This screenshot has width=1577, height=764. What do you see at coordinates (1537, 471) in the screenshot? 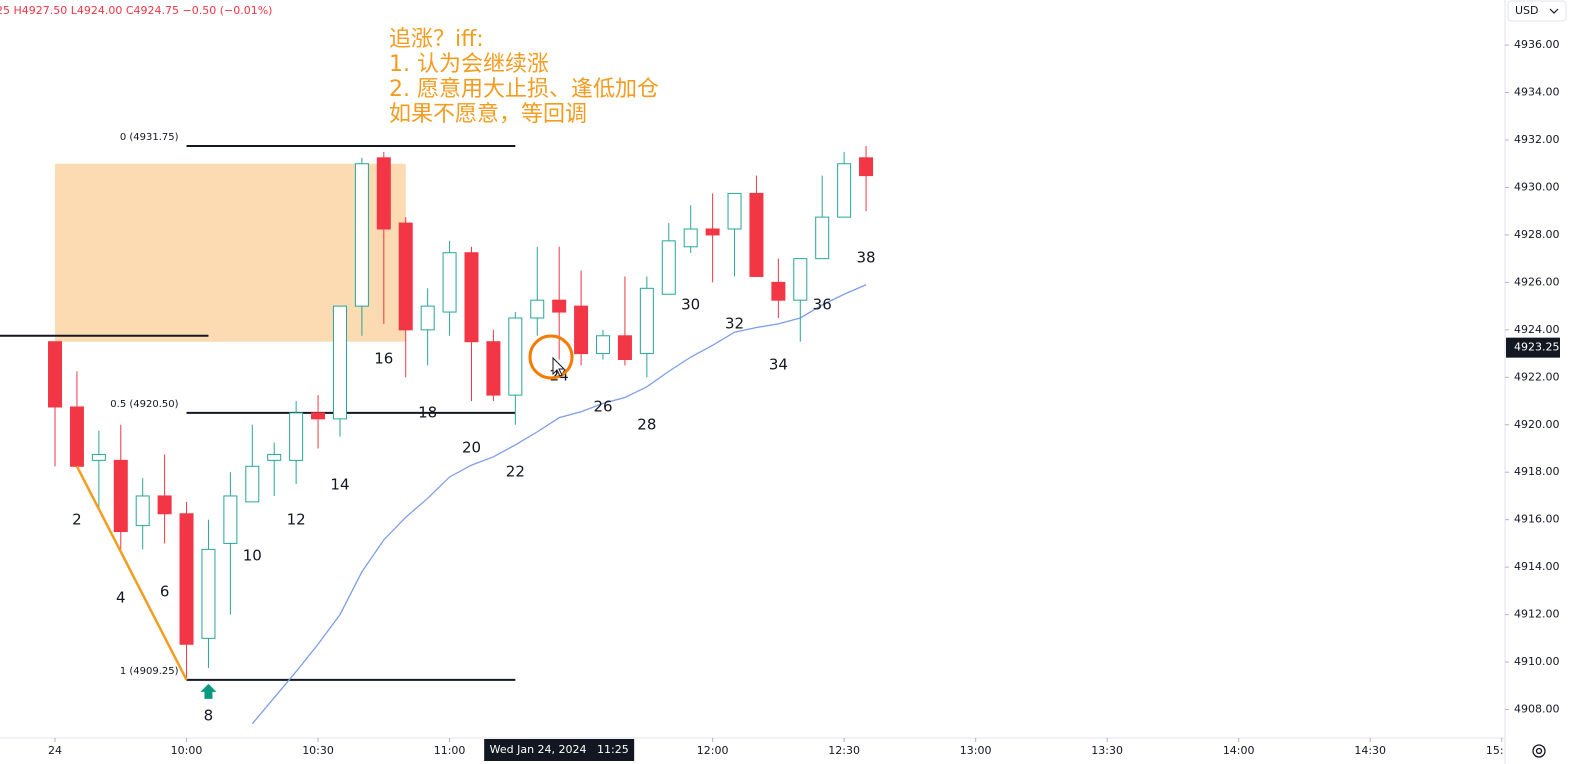
I see `y-tick-label: 4918.00` at bounding box center [1537, 471].